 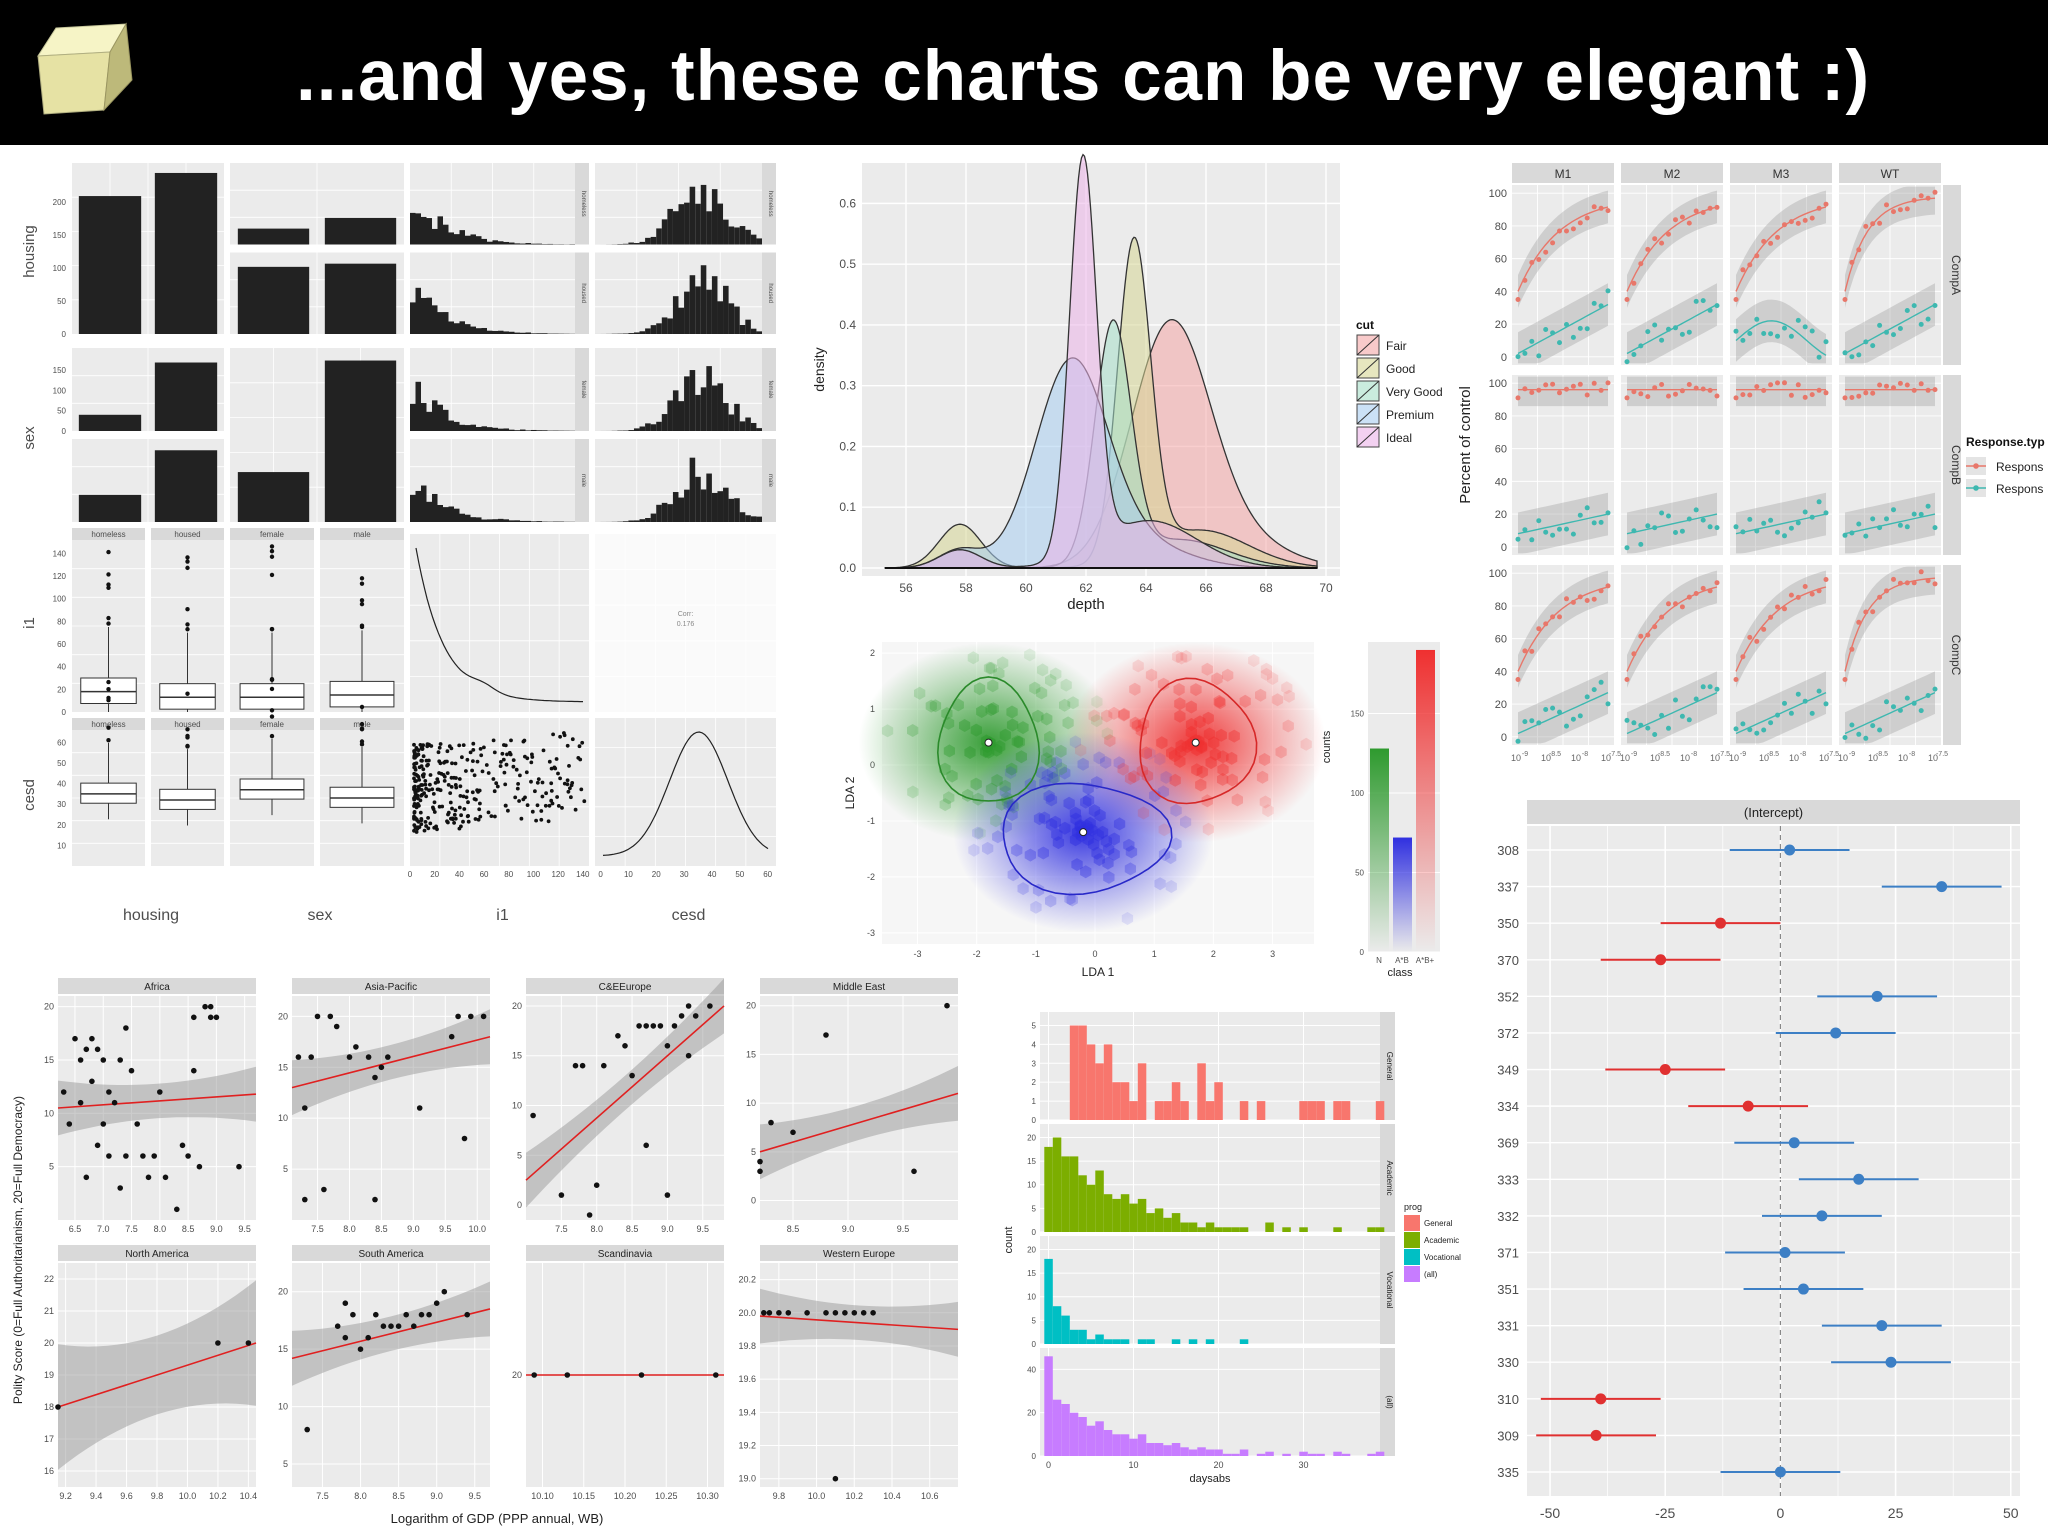 I want to click on lda-contour, so click(x=1198, y=741).